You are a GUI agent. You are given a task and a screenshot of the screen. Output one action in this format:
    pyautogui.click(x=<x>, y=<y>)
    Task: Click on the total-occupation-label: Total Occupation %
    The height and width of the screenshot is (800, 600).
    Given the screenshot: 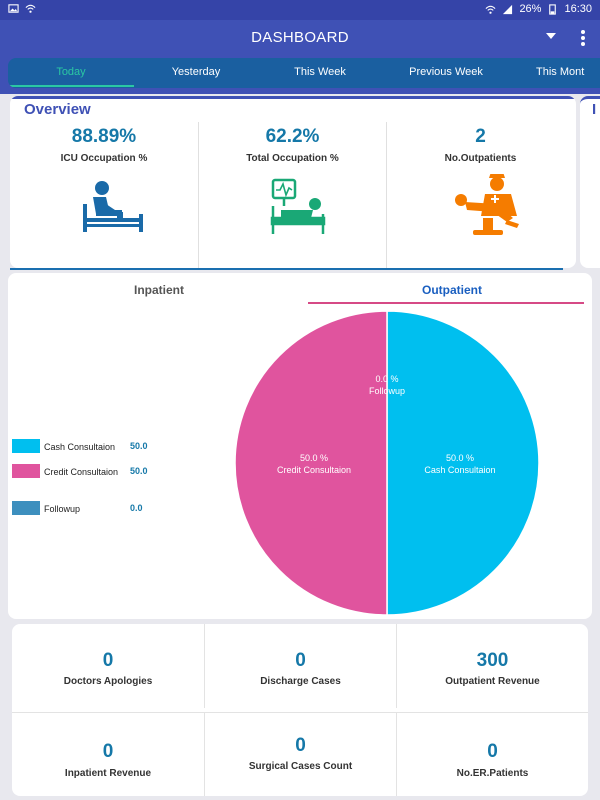 What is the action you would take?
    pyautogui.click(x=292, y=158)
    